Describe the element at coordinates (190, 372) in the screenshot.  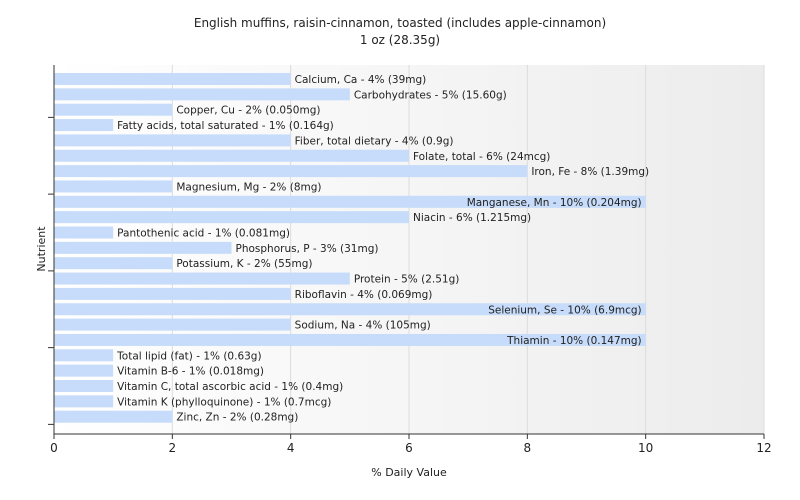
I see `bar-label: Vitamin B-6 - 1% (0.018mg)` at that location.